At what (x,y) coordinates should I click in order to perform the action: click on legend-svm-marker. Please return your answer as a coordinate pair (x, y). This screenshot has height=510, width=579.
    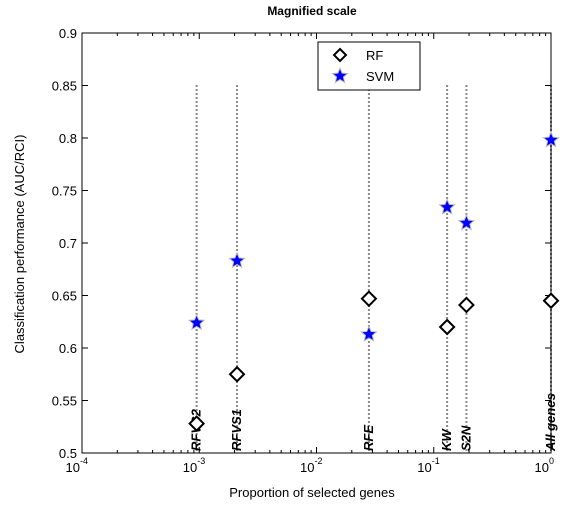
    Looking at the image, I should click on (340, 75).